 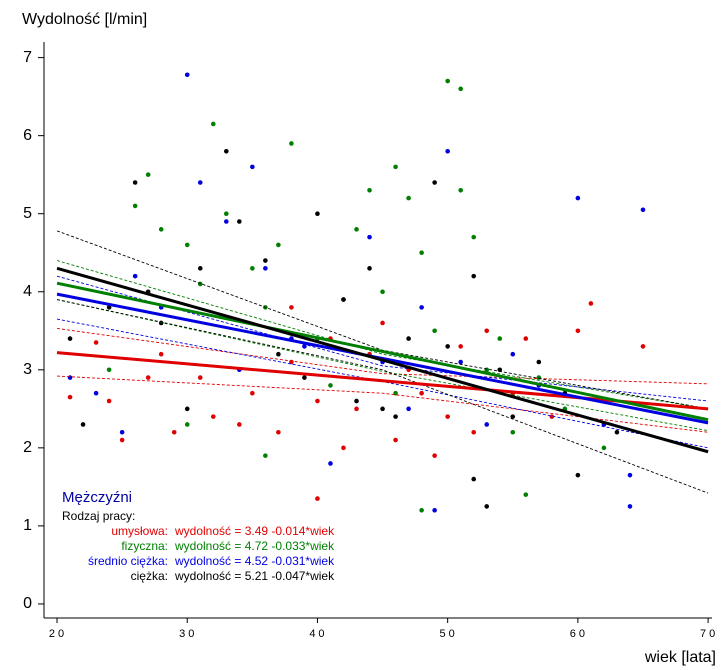 I want to click on regression-line, so click(x=382, y=381).